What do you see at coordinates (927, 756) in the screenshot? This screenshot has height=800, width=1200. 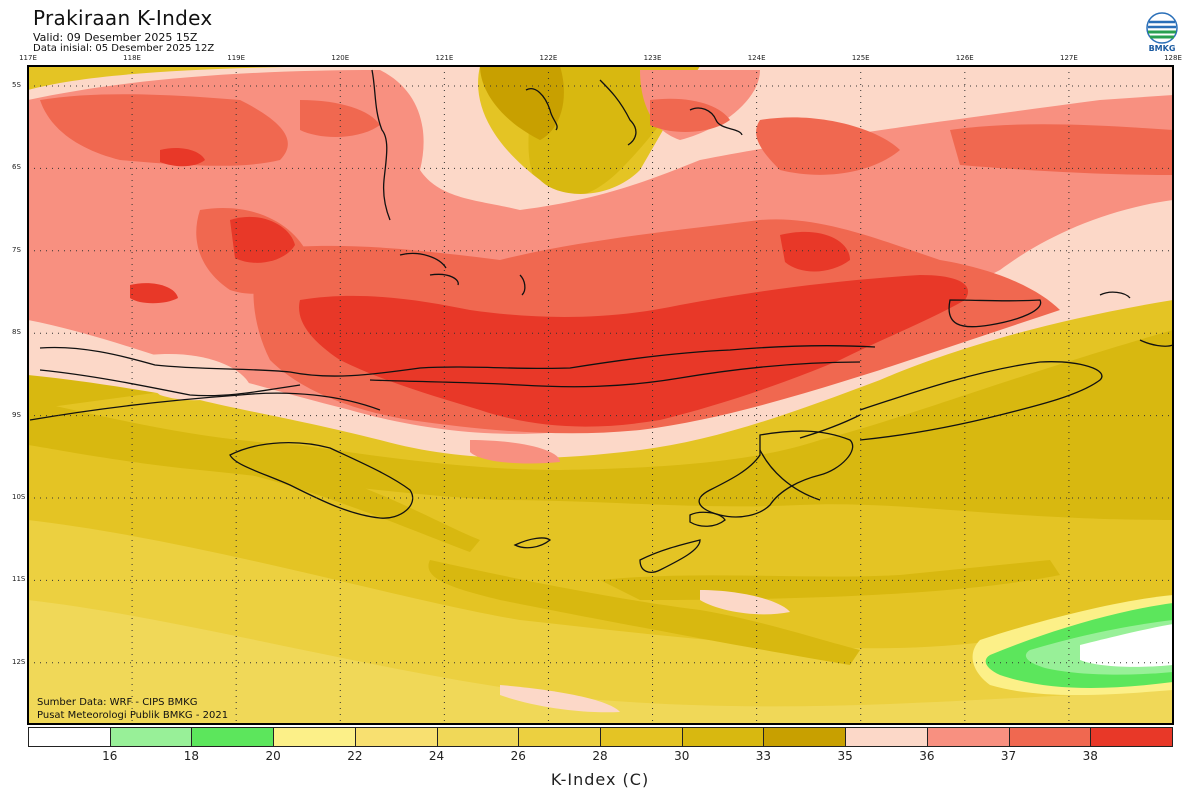 I see `colorbar-tick-label: 36` at bounding box center [927, 756].